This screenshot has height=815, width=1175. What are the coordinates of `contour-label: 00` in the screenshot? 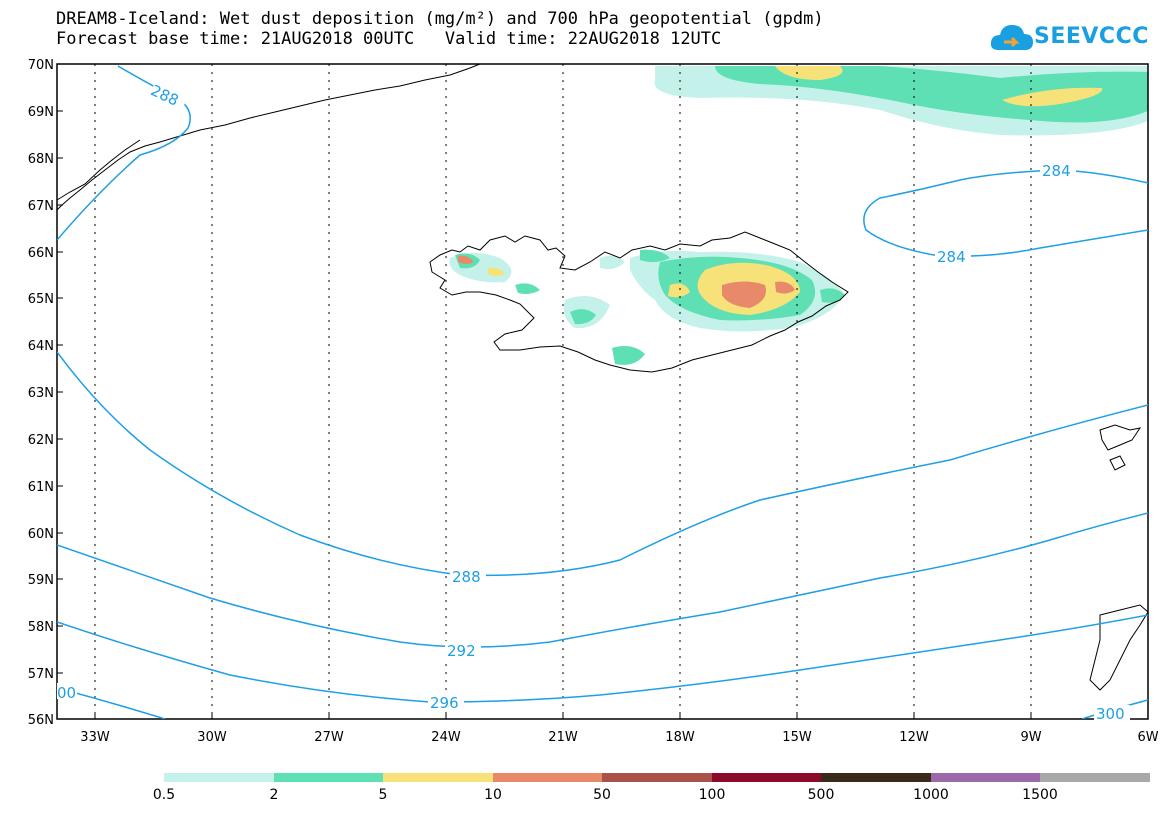 It's located at (66, 693).